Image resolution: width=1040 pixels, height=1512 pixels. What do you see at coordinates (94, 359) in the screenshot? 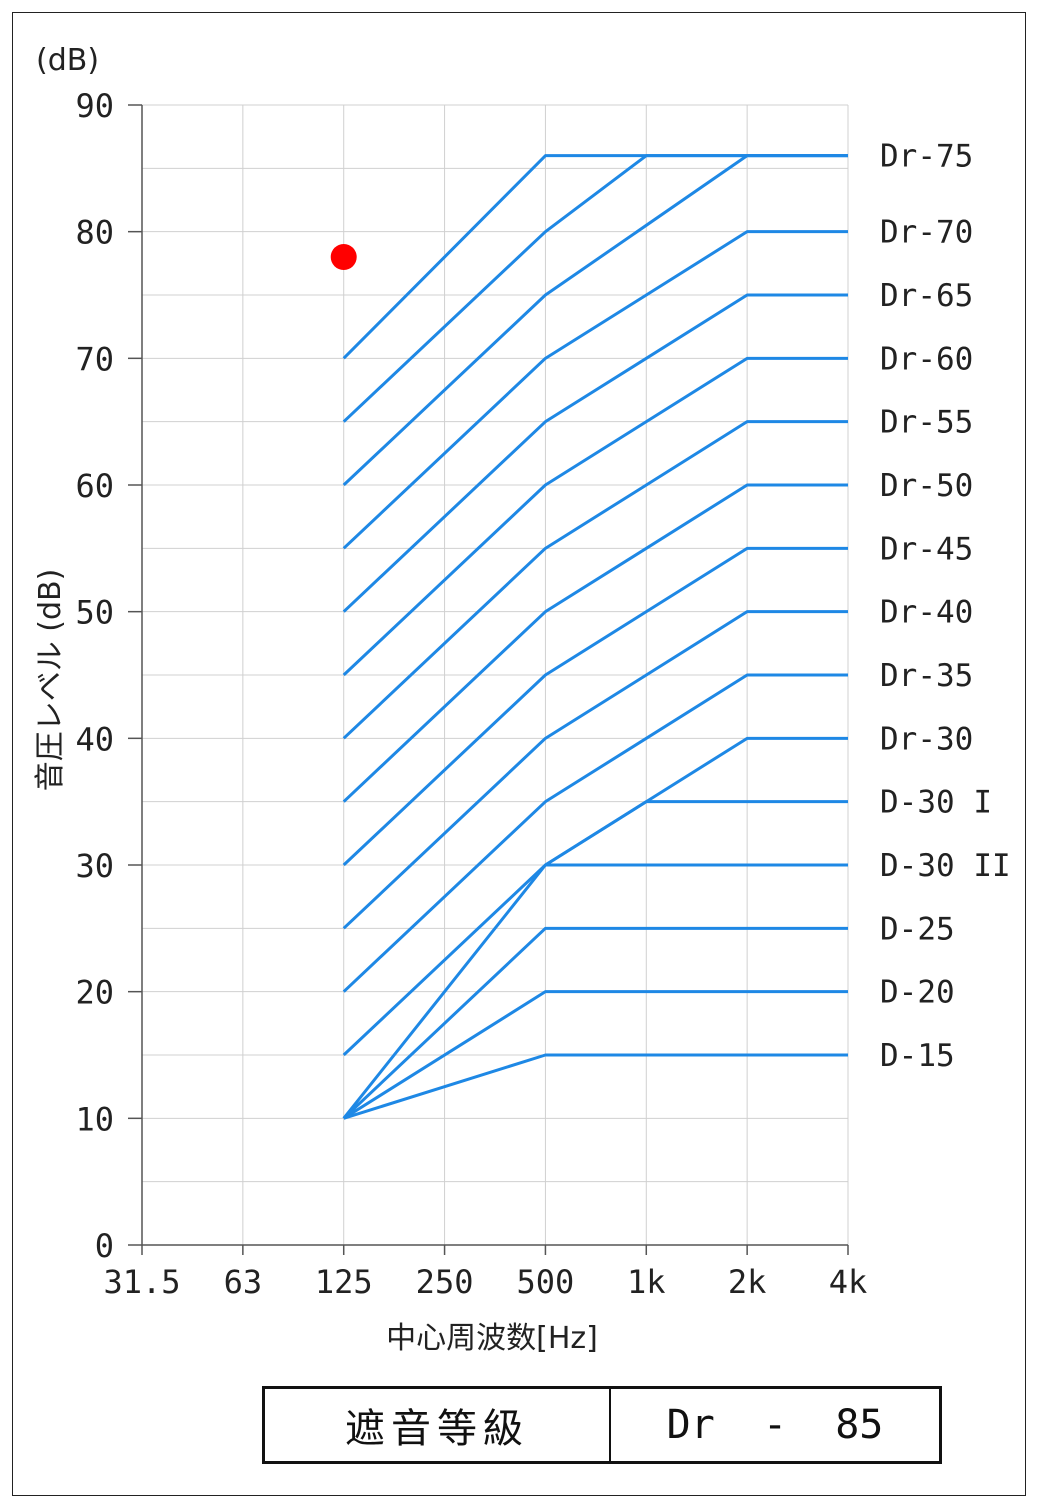
I see `y-tick-label: 70` at bounding box center [94, 359].